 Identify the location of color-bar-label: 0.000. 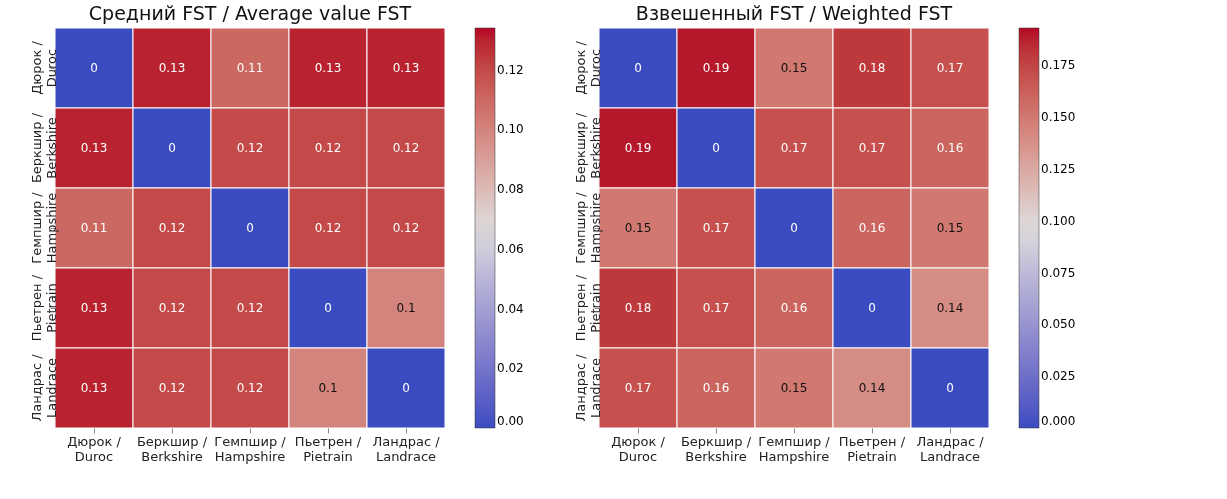
(1058, 421).